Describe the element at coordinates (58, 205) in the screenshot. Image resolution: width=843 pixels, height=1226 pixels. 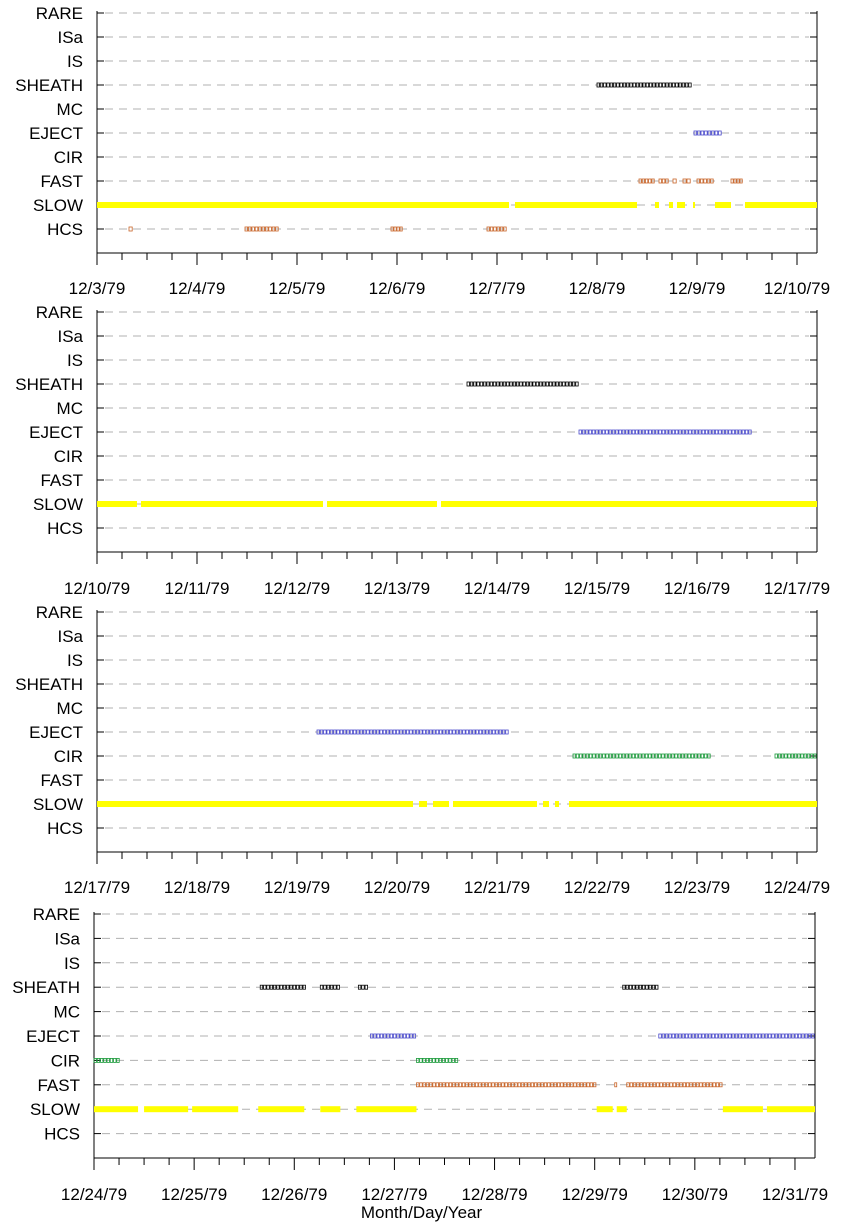
I see `y-tick-label: SLOW` at that location.